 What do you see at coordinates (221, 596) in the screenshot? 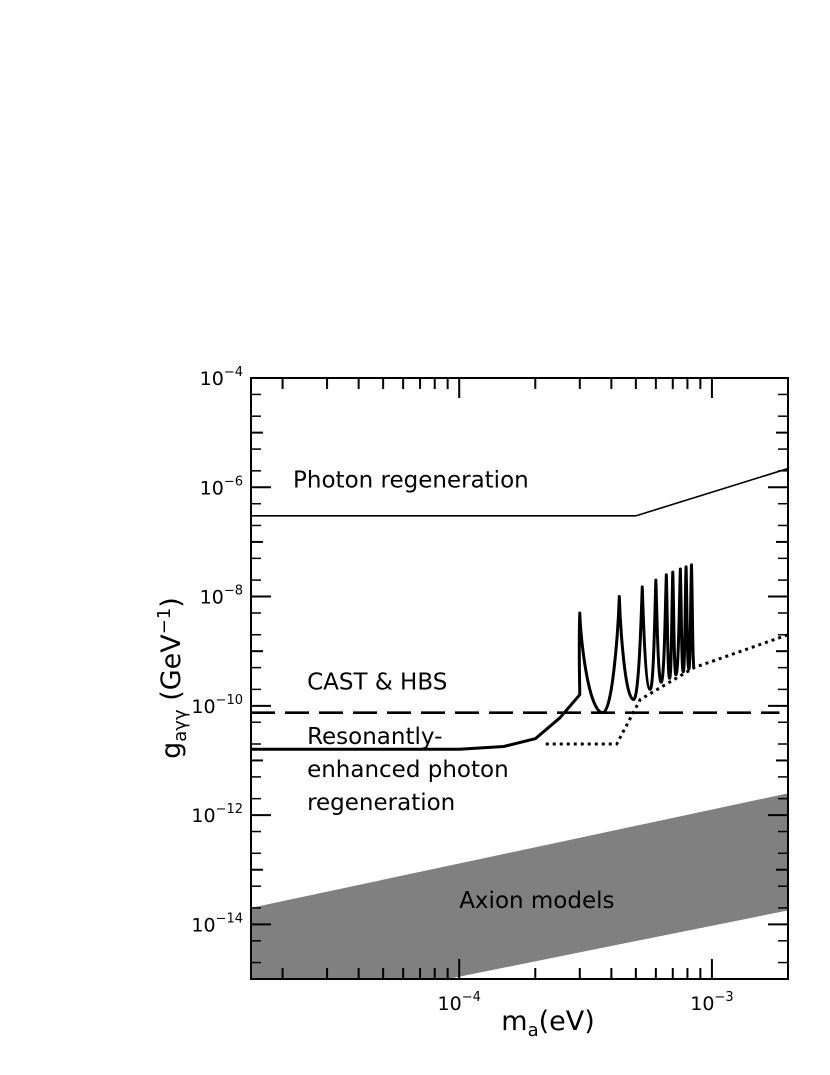
I see `y-tick-label: 10⁻⁸` at bounding box center [221, 596].